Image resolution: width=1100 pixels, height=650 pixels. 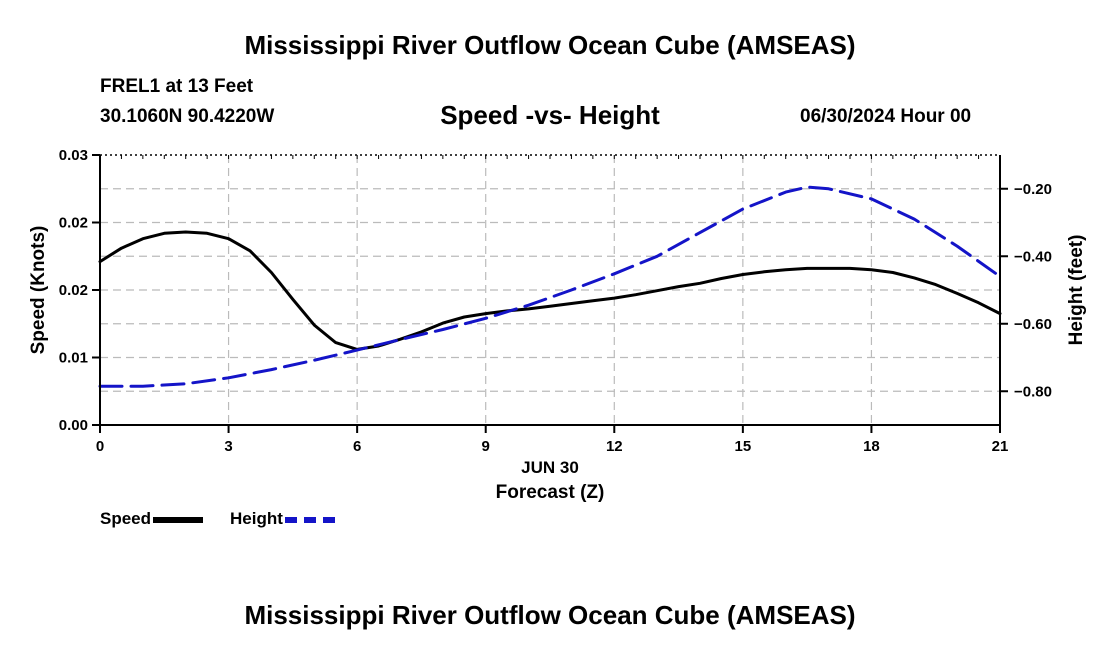 What do you see at coordinates (871, 446) in the screenshot?
I see `x-tick-label: 18` at bounding box center [871, 446].